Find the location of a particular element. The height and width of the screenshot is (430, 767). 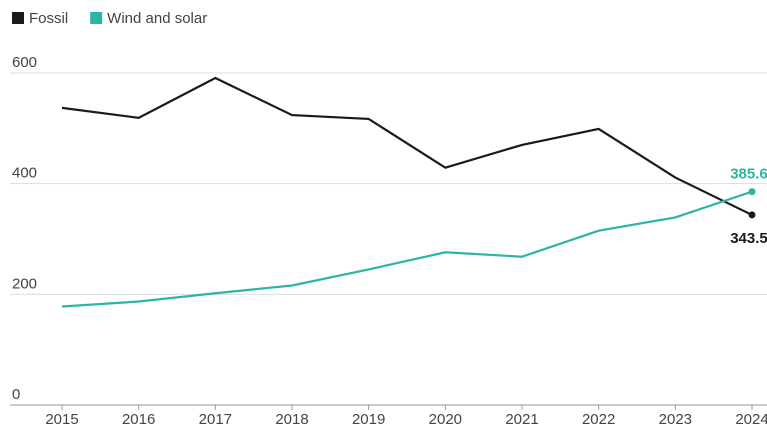

x-tick-label: 2015 is located at coordinates (61, 419).